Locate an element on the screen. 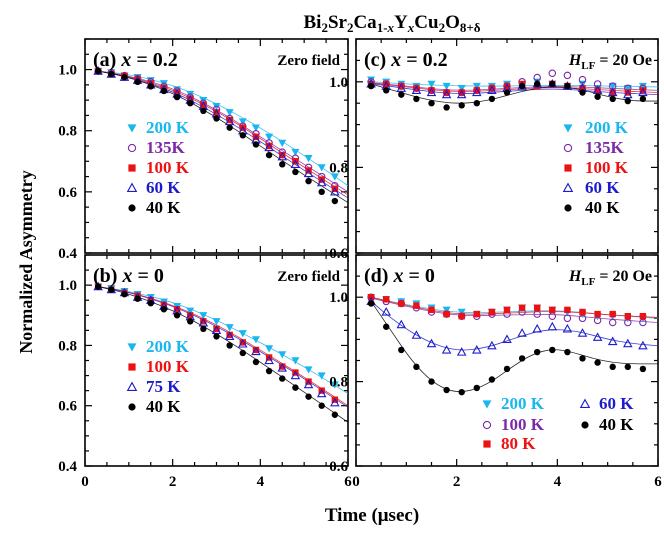 The width and height of the screenshot is (664, 539). panel-label: (a) x = 0.2 is located at coordinates (135, 60).